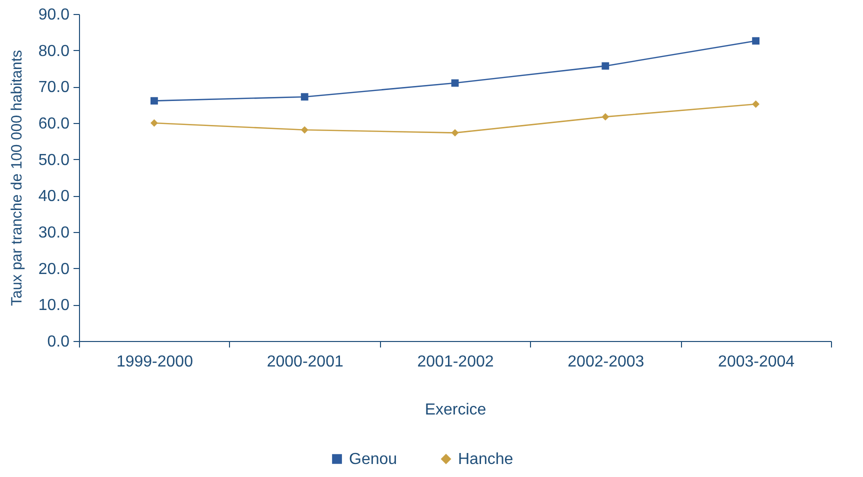  What do you see at coordinates (54, 233) in the screenshot?
I see `y-tick-label: 30.0` at bounding box center [54, 233].